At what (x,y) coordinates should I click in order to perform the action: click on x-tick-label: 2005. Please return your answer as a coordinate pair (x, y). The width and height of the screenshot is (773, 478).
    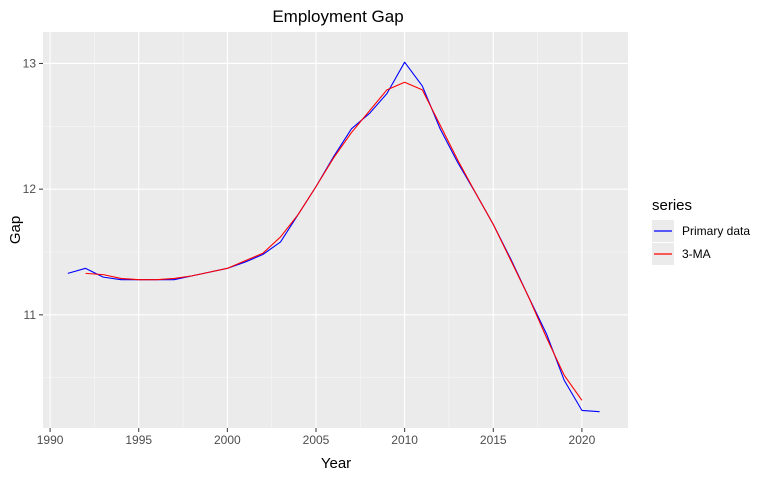
    Looking at the image, I should click on (316, 440).